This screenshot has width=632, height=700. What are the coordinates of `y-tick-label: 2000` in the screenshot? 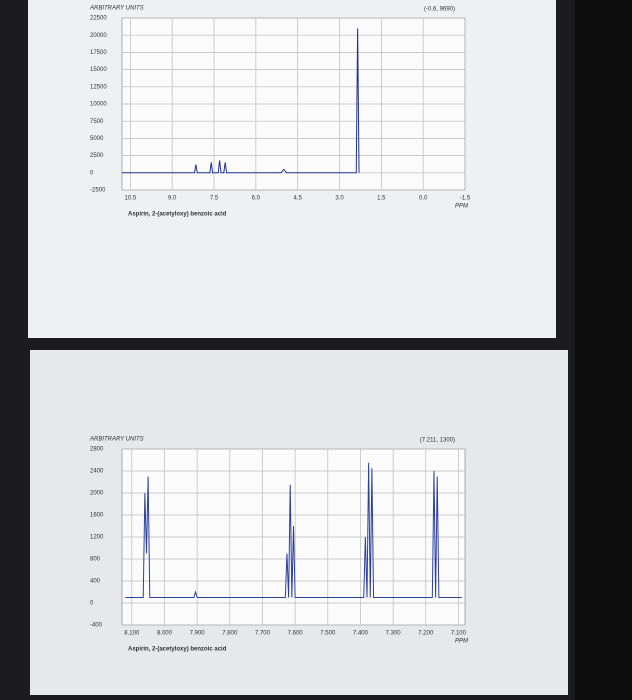 It's located at (97, 494).